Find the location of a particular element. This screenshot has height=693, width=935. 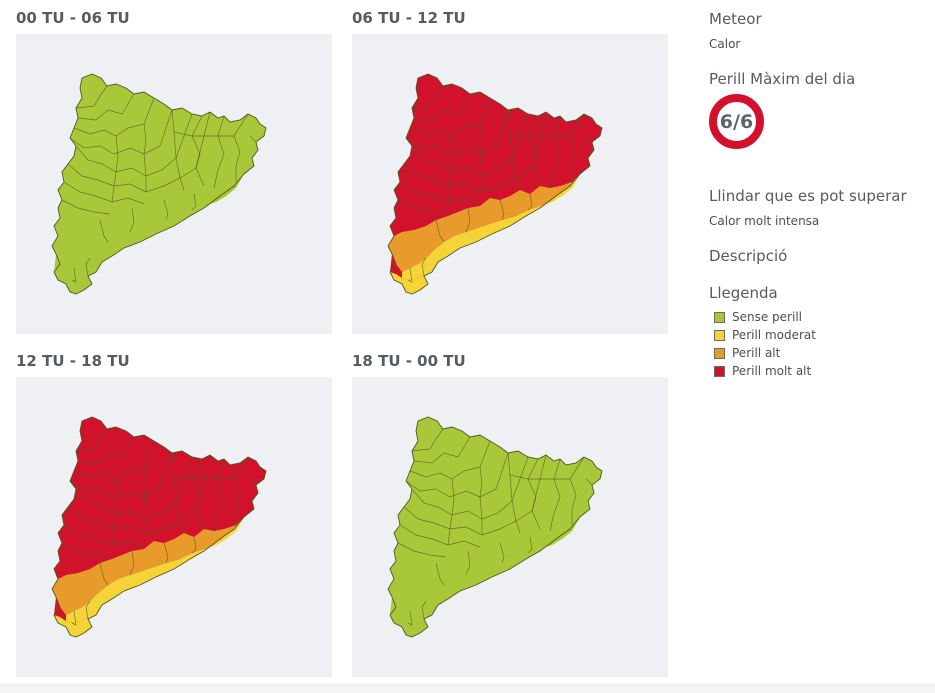

danger-level-value: 6/6 is located at coordinates (736, 121).